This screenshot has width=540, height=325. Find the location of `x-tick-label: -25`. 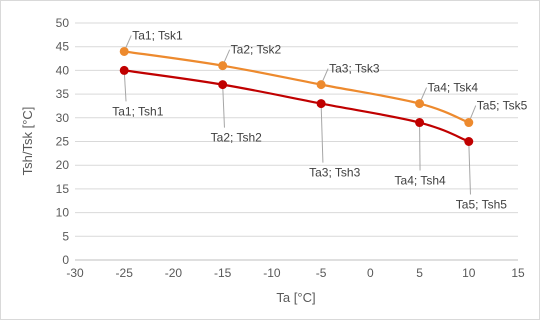

x-tick-label: -25 is located at coordinates (125, 273).